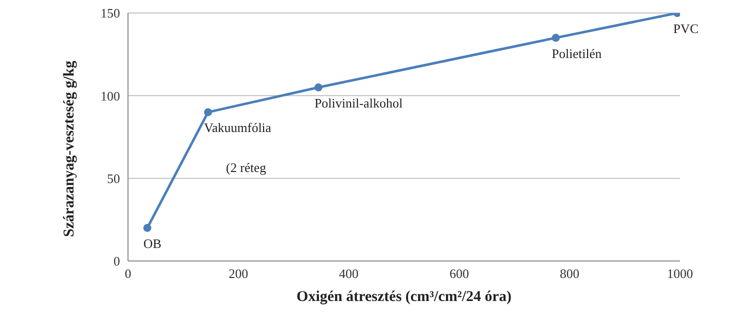  I want to click on x-tick-label: 200, so click(238, 274).